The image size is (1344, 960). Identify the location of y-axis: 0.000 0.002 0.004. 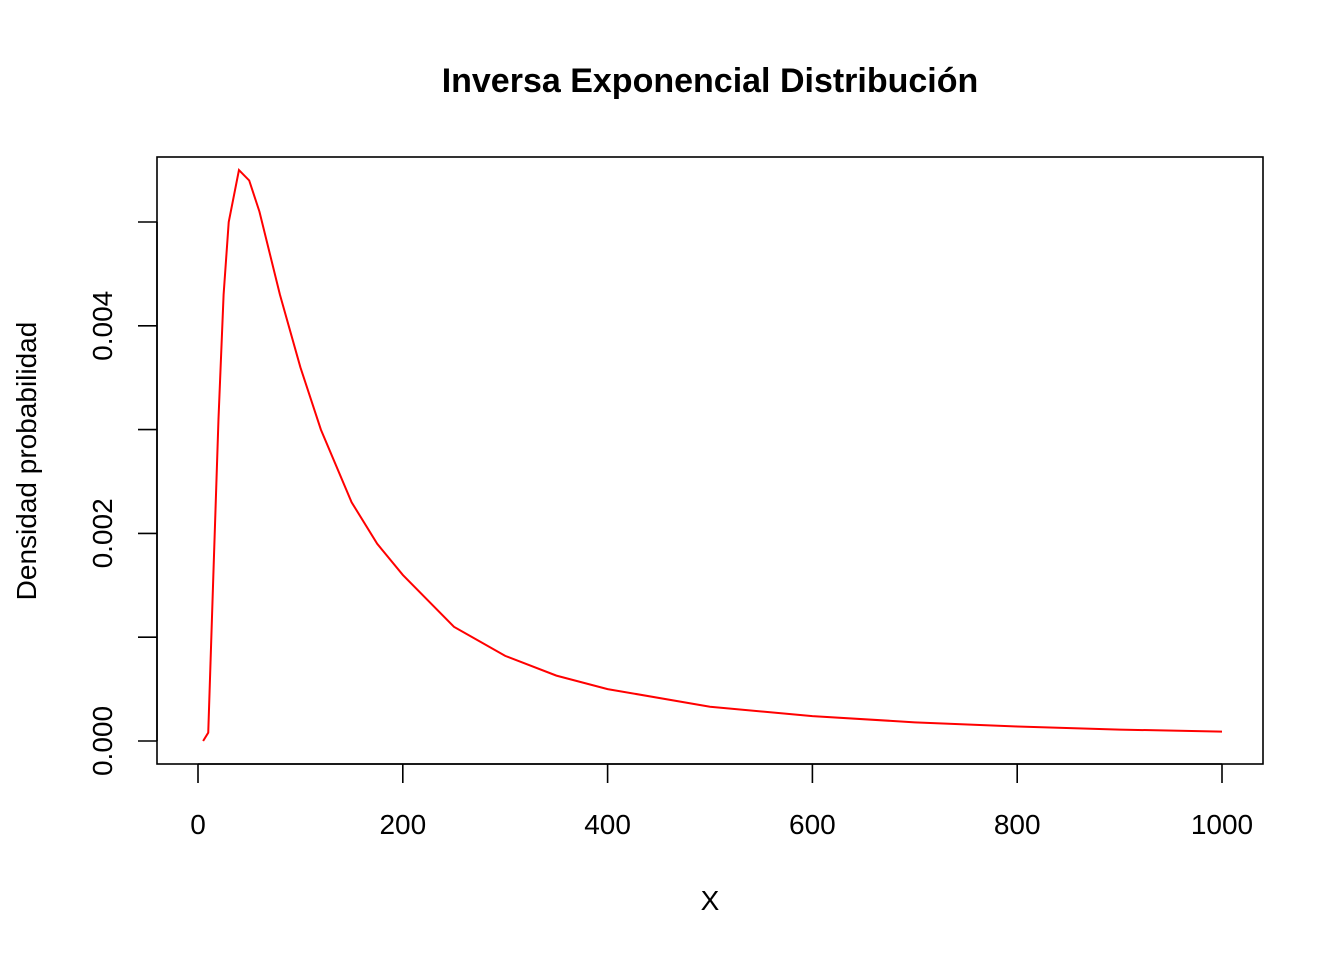
(122, 498).